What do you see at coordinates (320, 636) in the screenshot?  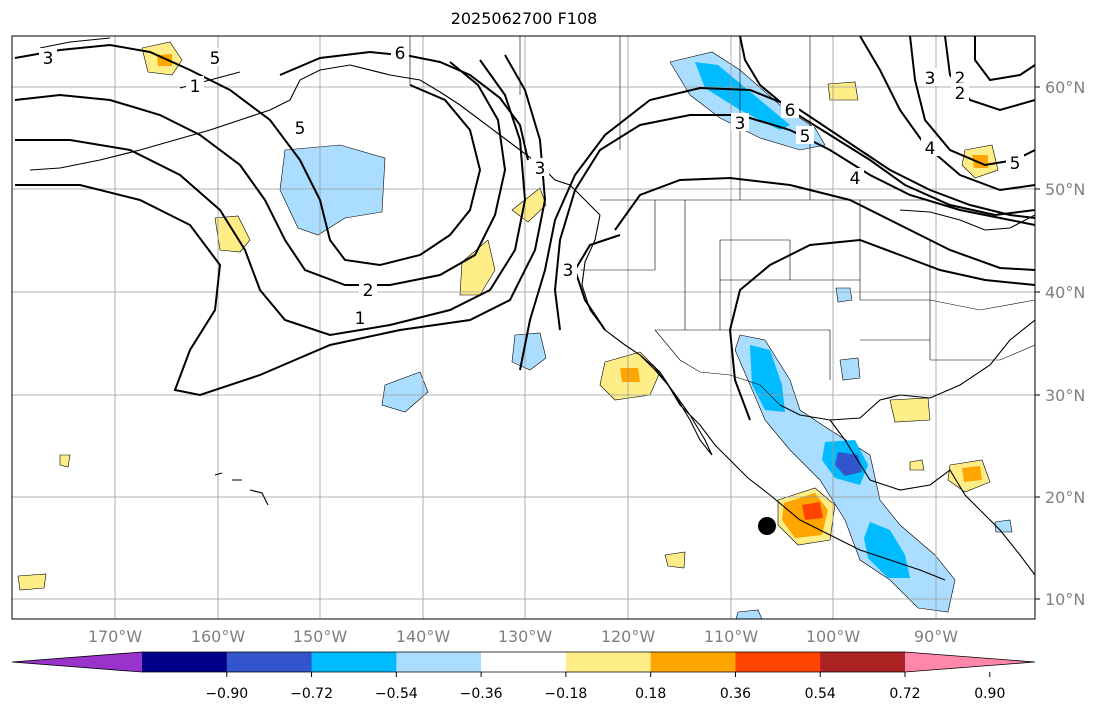 I see `lon-label: 150°W` at bounding box center [320, 636].